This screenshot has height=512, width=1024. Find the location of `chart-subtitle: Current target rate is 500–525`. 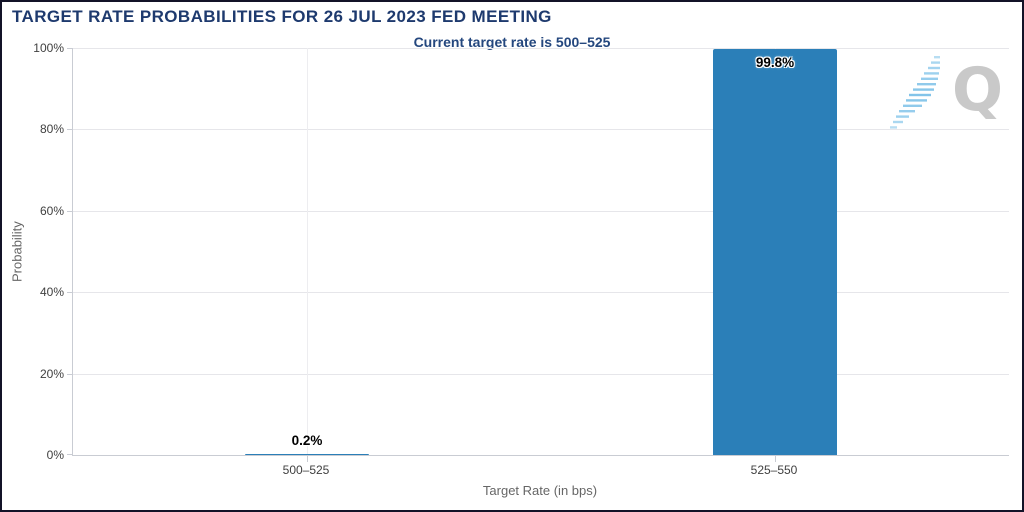

chart-subtitle: Current target rate is 500–525 is located at coordinates (512, 42).